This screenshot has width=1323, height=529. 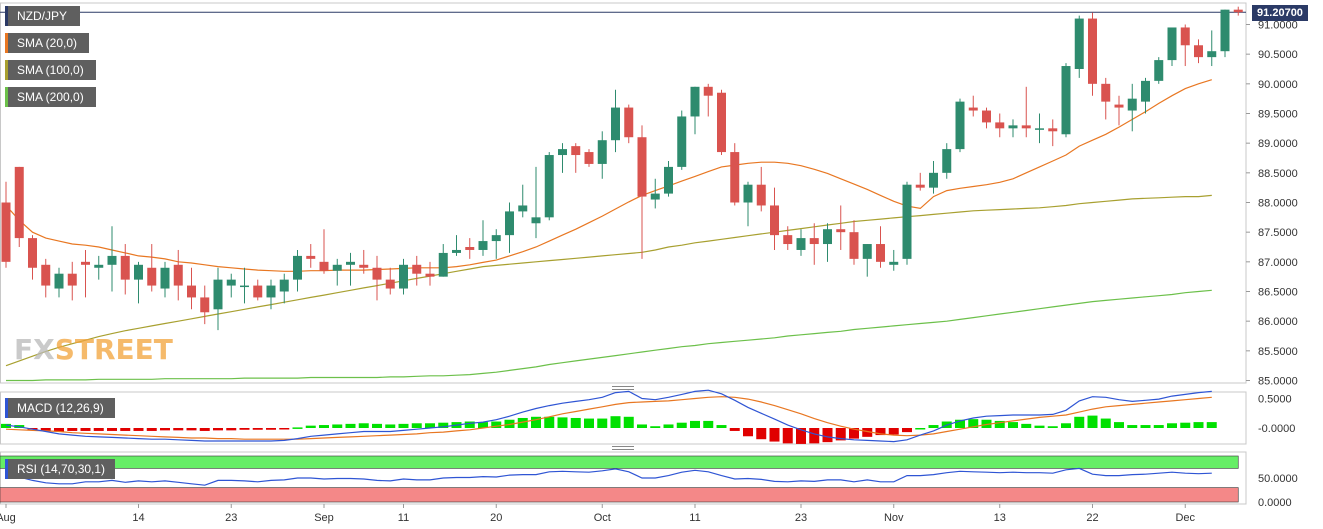 What do you see at coordinates (34, 349) in the screenshot?
I see `logo-part1: FX` at bounding box center [34, 349].